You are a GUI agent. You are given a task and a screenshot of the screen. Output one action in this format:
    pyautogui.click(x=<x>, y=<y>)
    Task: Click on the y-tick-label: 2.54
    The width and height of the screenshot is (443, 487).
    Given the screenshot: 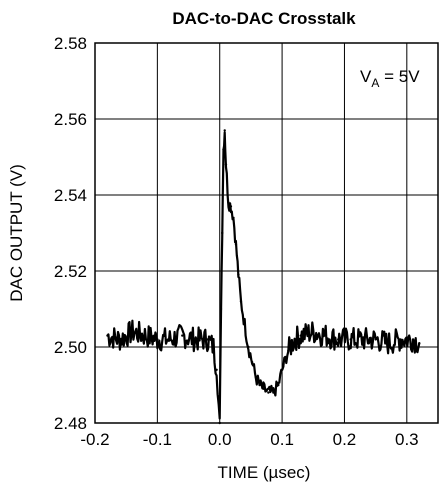 What is the action you would take?
    pyautogui.click(x=70, y=195)
    